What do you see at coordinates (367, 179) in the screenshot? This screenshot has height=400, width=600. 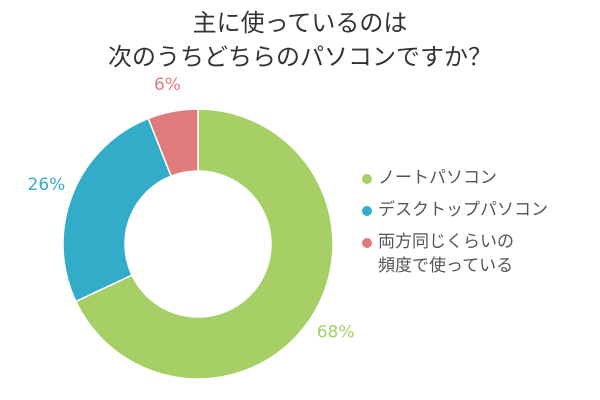 I see `legend-swatch-notebook` at bounding box center [367, 179].